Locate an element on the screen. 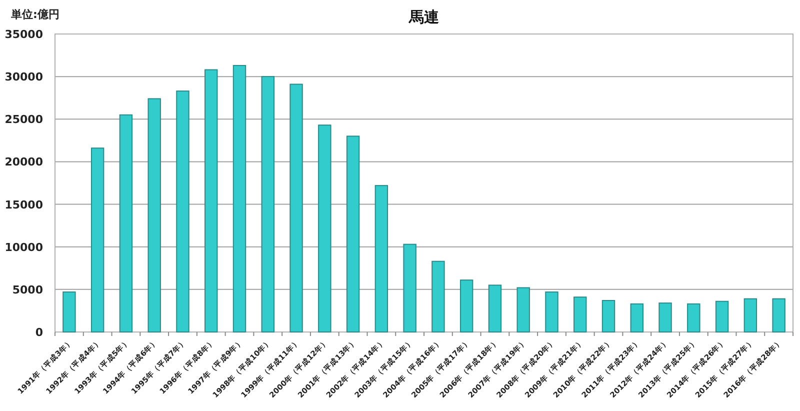  y-tick-label: 5000 is located at coordinates (28, 289).